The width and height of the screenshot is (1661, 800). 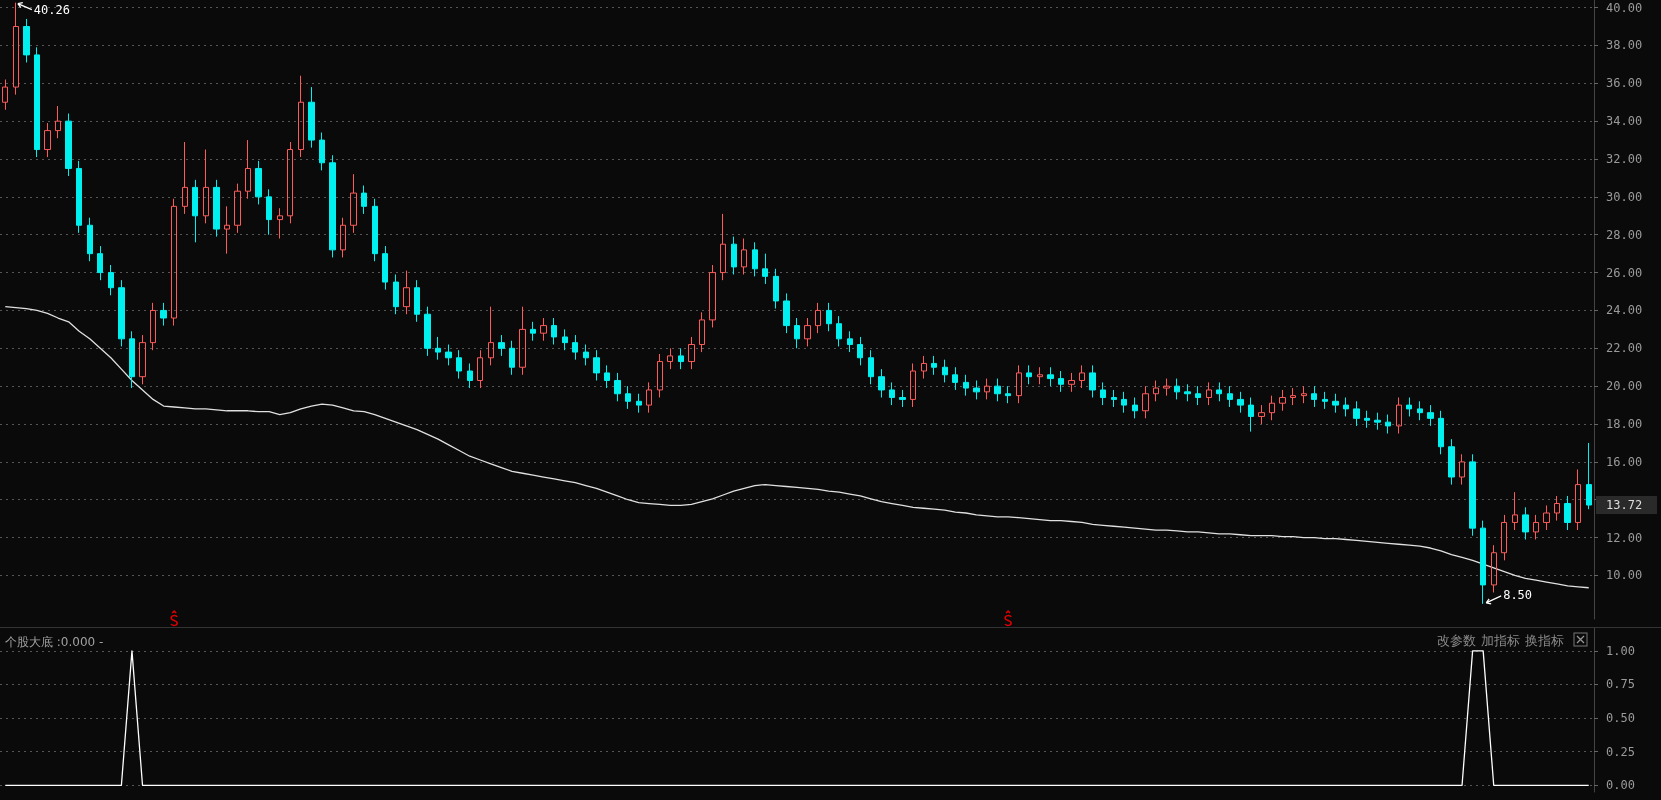 What do you see at coordinates (1518, 594) in the screenshot?
I see `annotation: 8.50` at bounding box center [1518, 594].